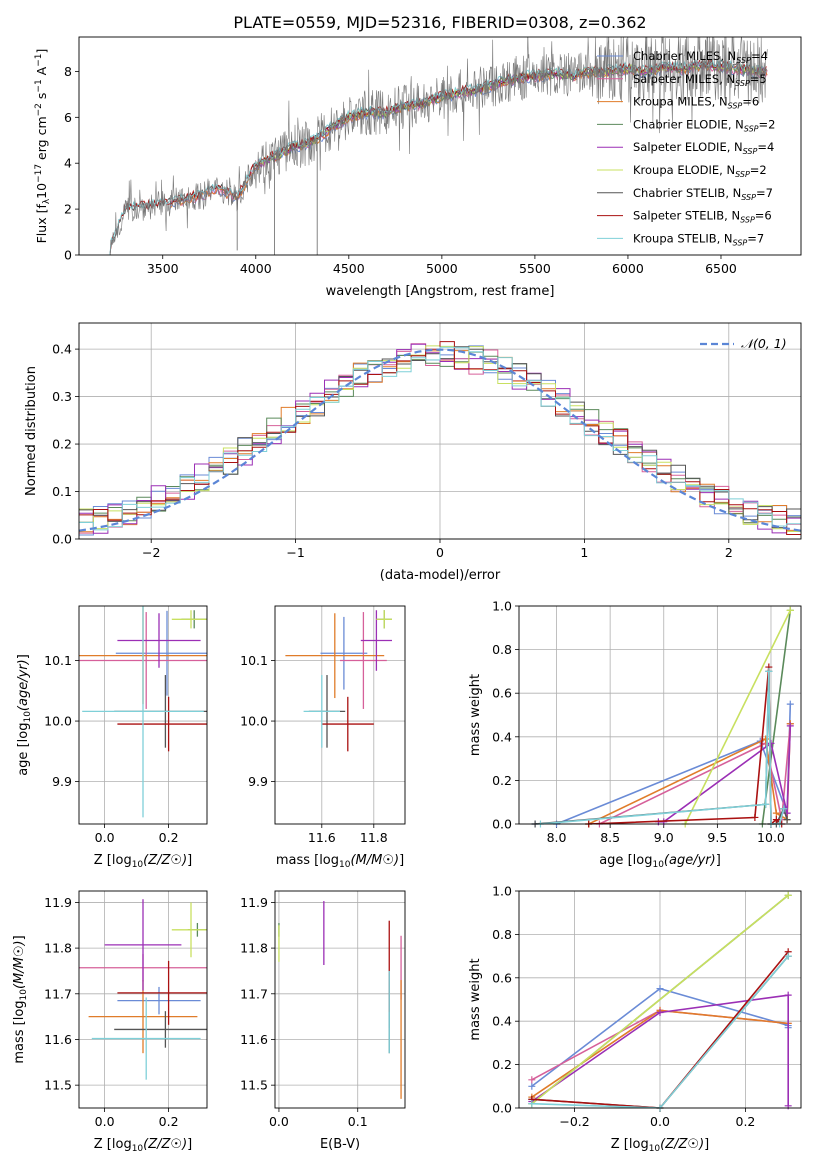 The height and width of the screenshot is (1174, 819). What do you see at coordinates (787, 820) in the screenshot?
I see `weight-marker-chabrier_stelib` at bounding box center [787, 820].